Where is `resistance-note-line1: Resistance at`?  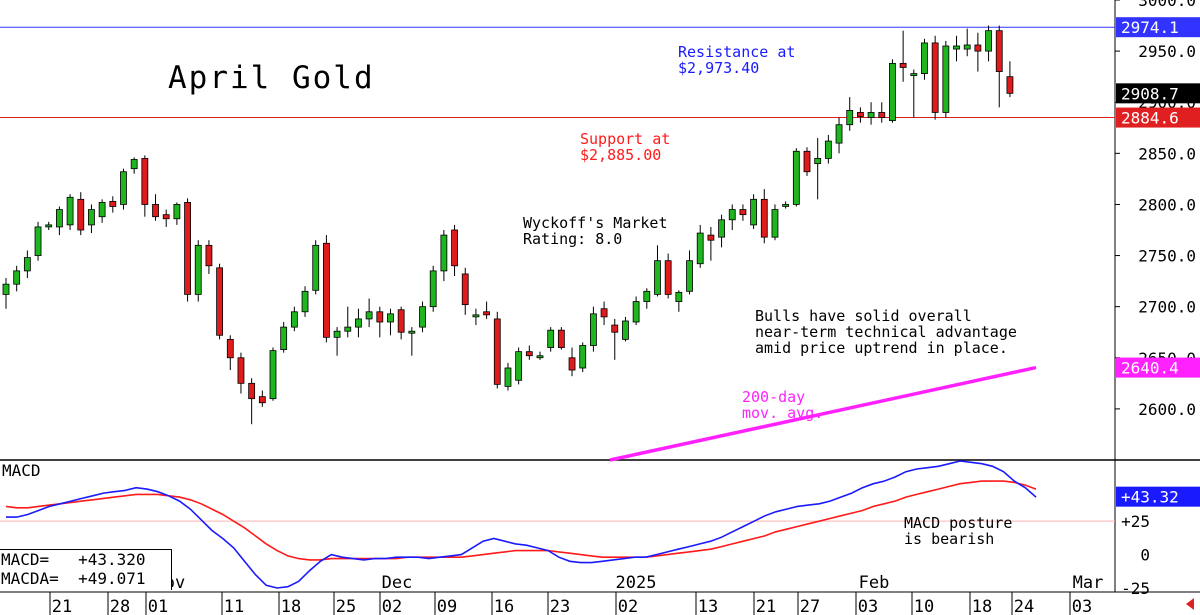 resistance-note-line1: Resistance at is located at coordinates (737, 52).